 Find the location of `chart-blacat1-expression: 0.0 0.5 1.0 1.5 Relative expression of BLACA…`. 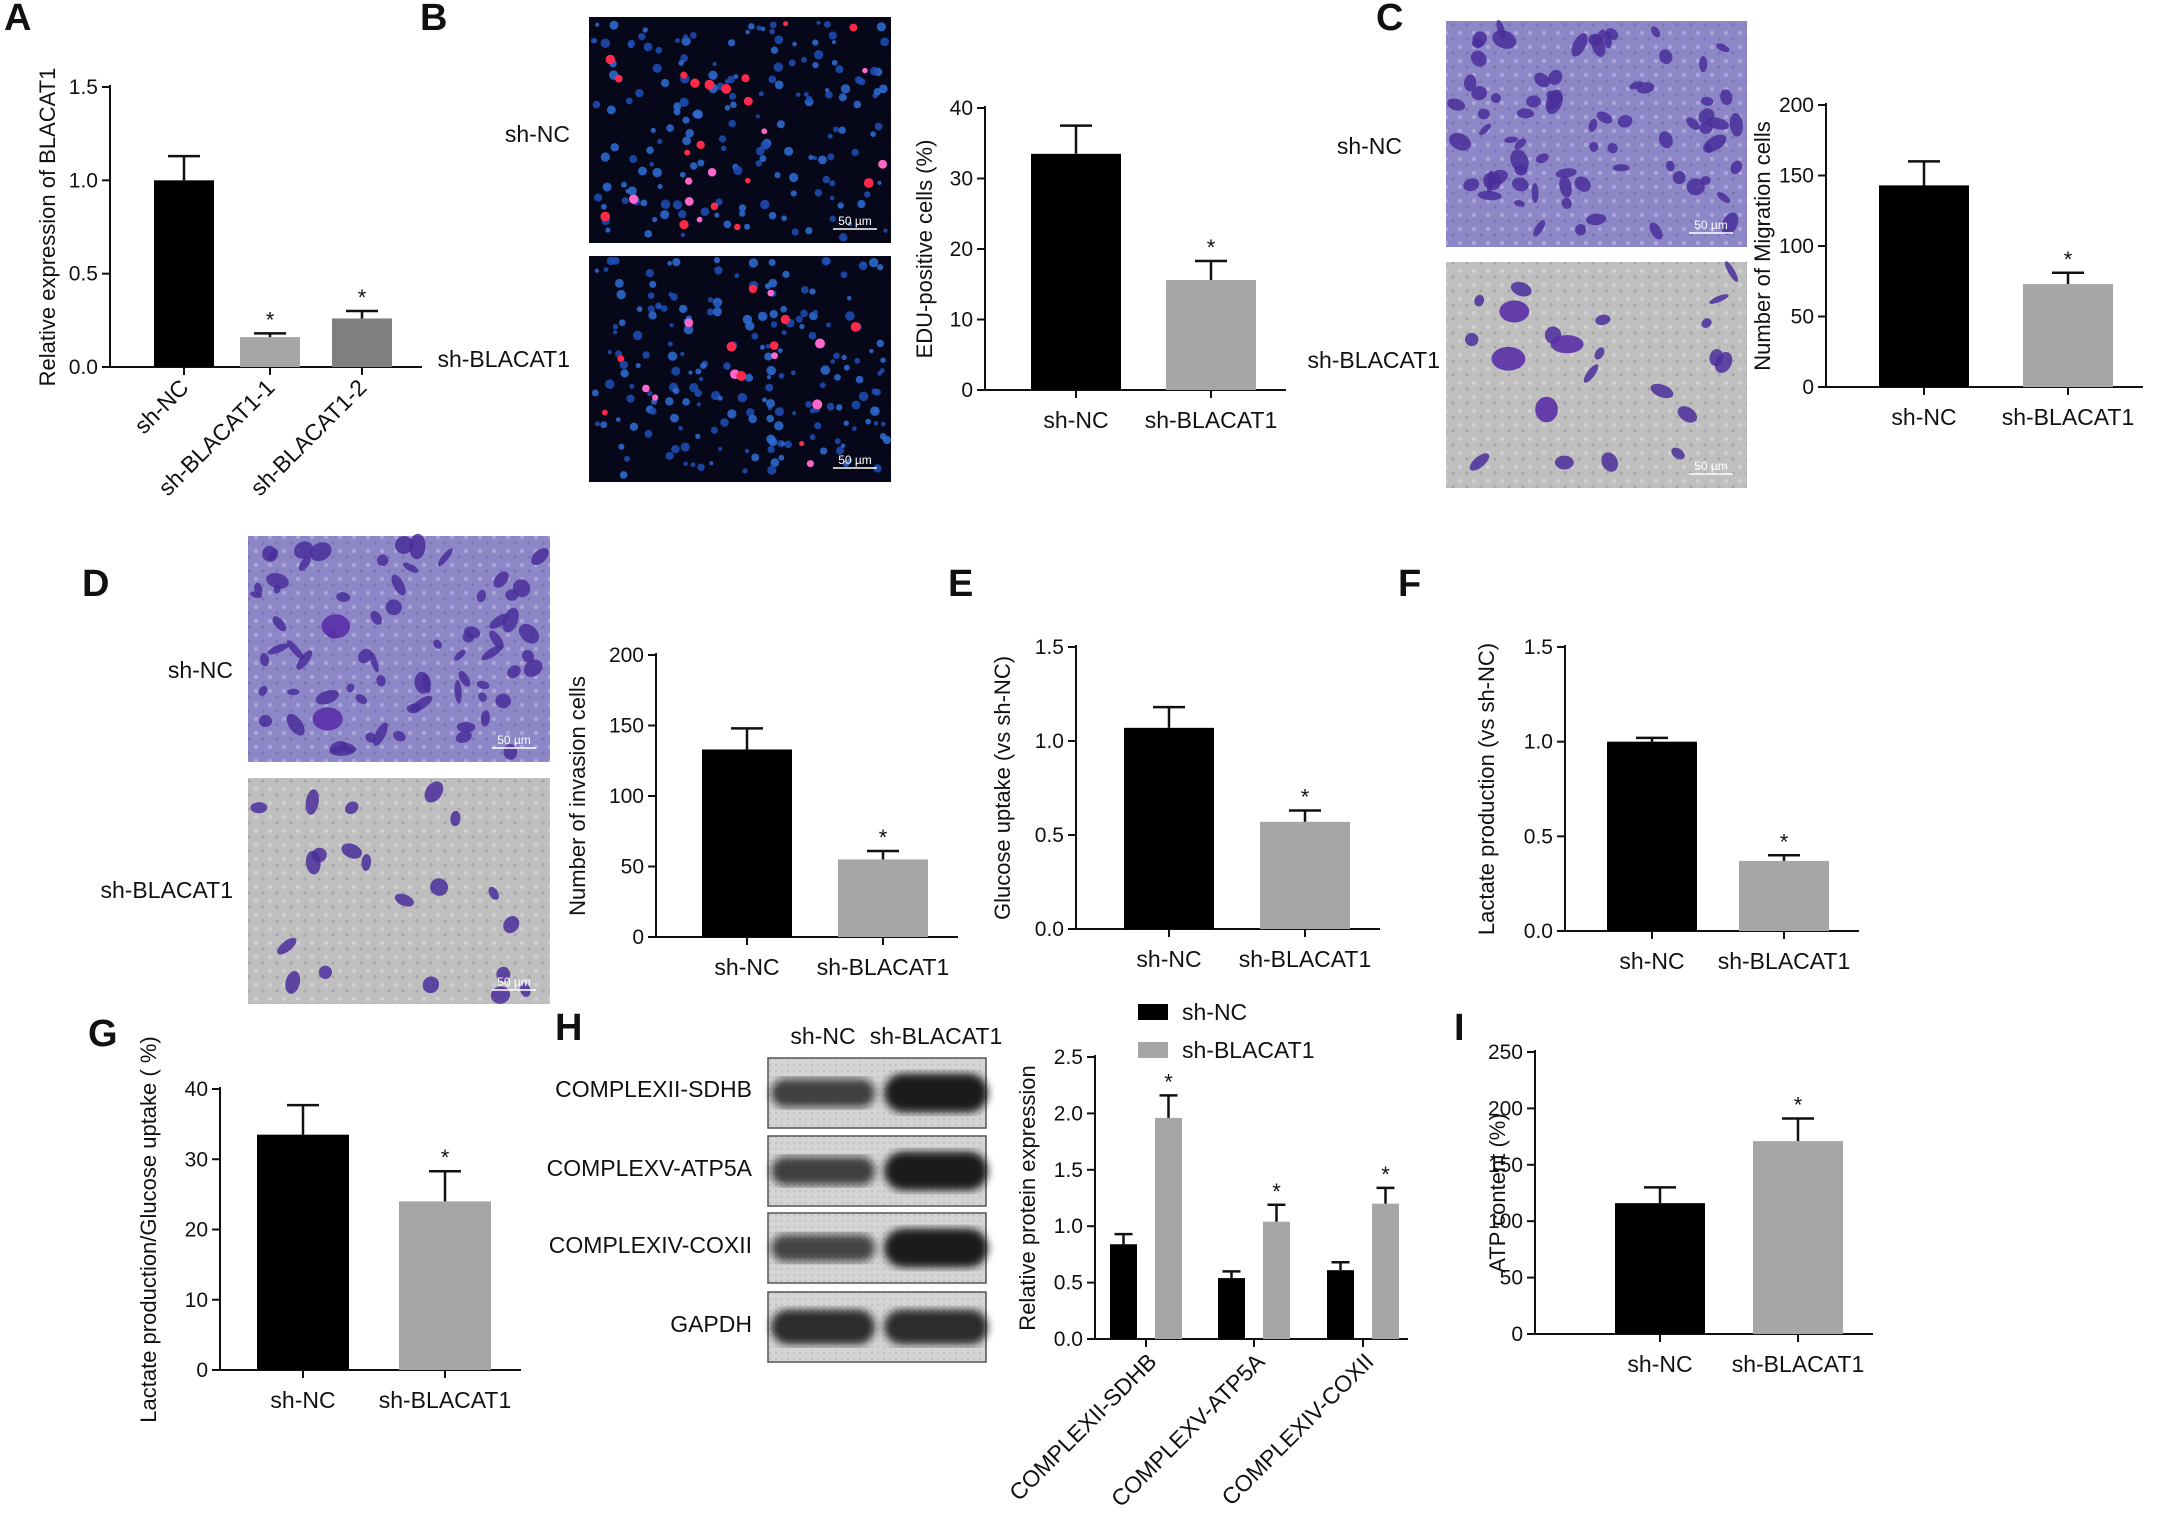

chart-blacat1-expression: 0.0 0.5 1.0 1.5 Relative expression of BLACA… is located at coordinates (228, 284).